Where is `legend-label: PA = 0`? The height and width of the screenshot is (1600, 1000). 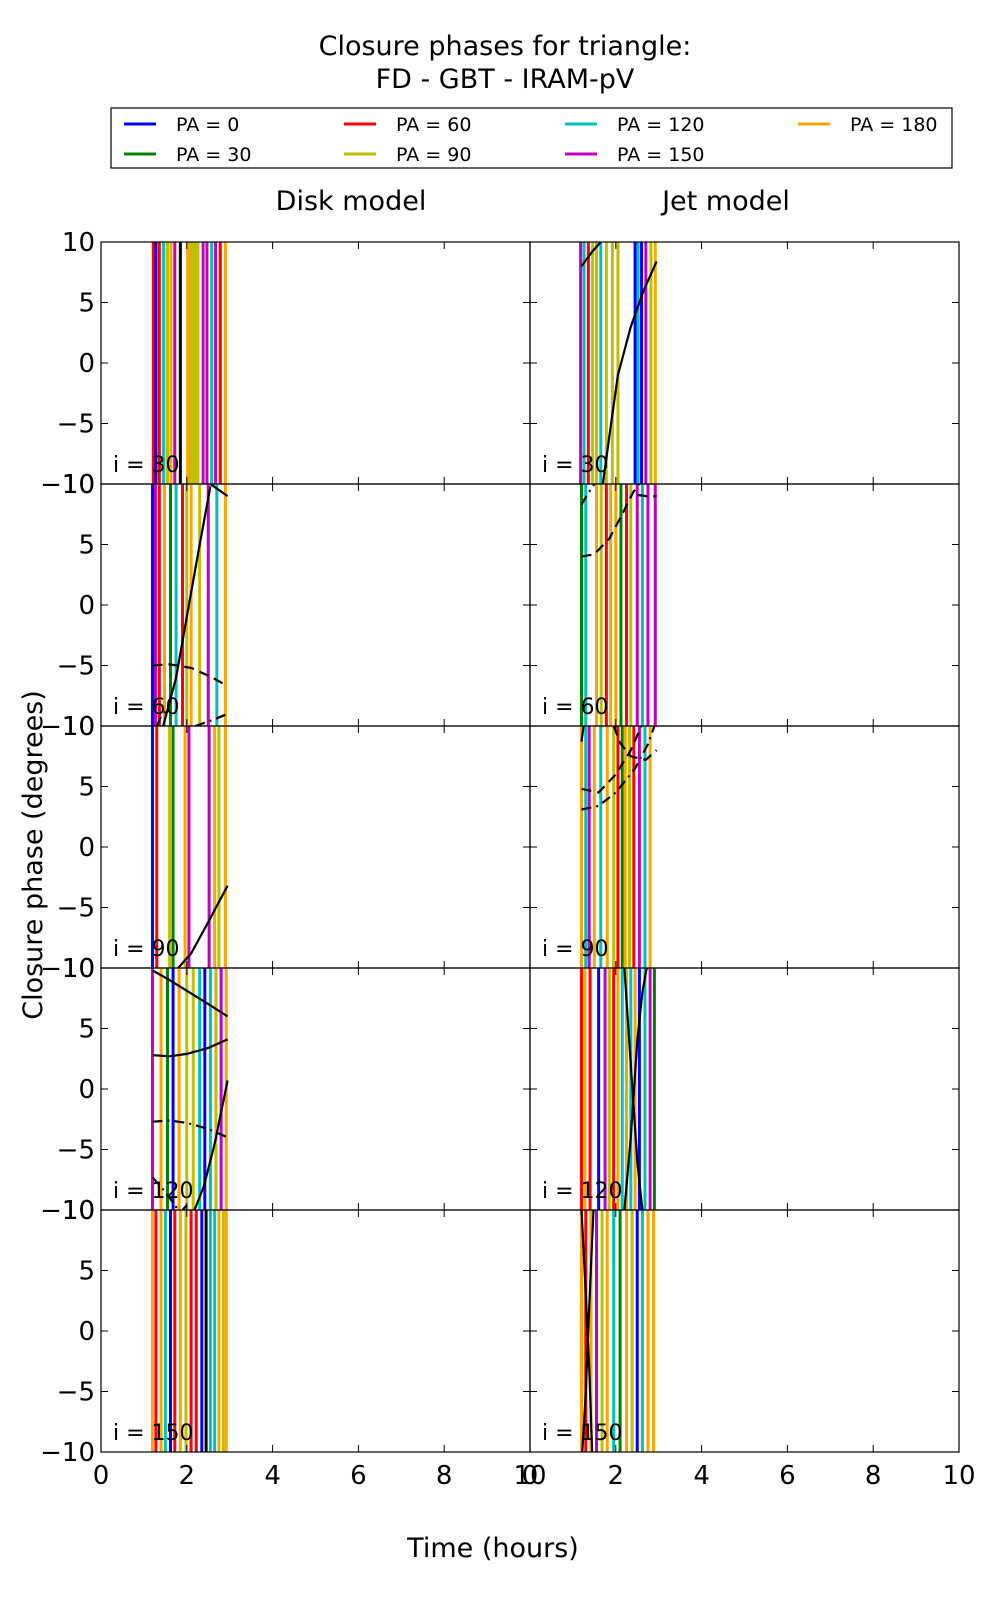 legend-label: PA = 0 is located at coordinates (207, 125).